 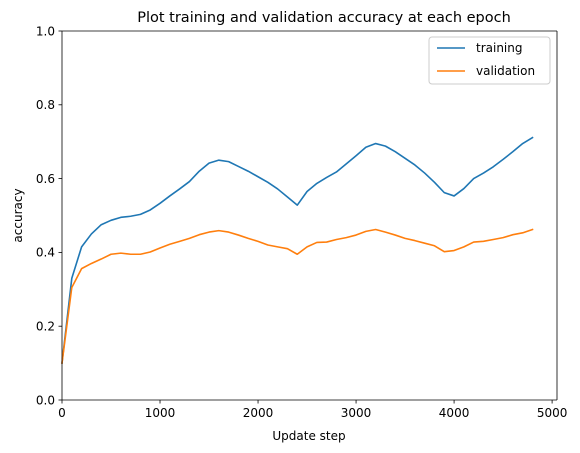 What do you see at coordinates (49, 215) in the screenshot?
I see `y-axis-ticks: 0.0 0.2 0.4 0.6 0.8 1.0` at bounding box center [49, 215].